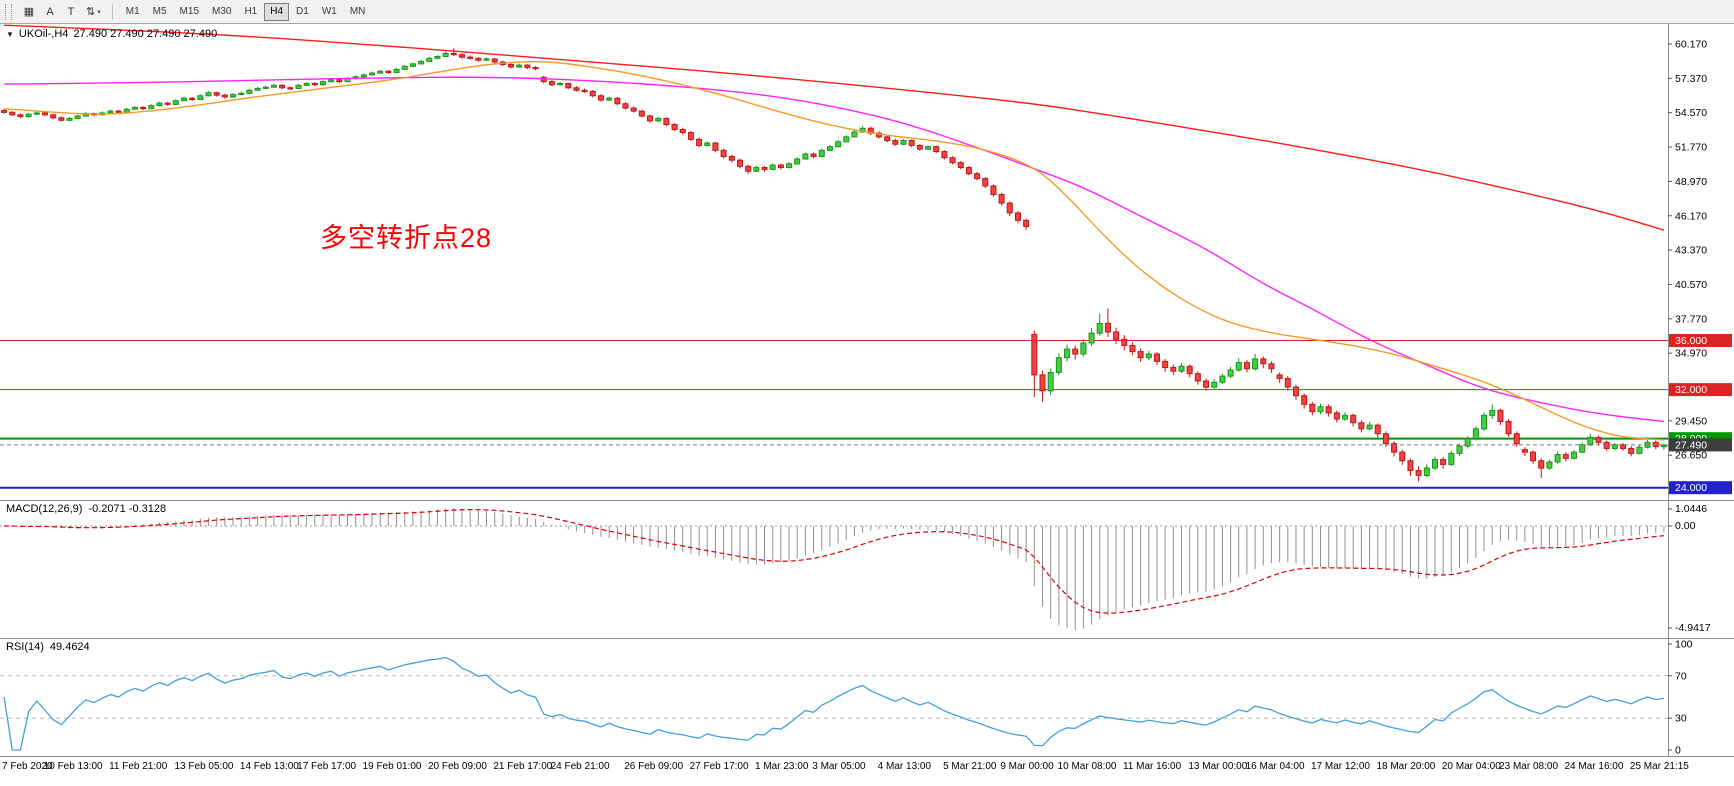 Image resolution: width=1734 pixels, height=786 pixels. I want to click on svg-text: 32.000, so click(1691, 390).